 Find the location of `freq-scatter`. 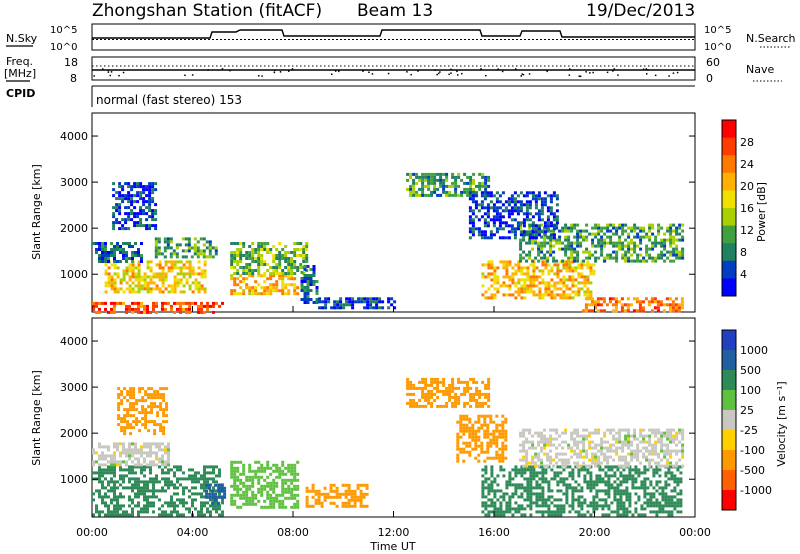

freq-scatter is located at coordinates (386, 73).